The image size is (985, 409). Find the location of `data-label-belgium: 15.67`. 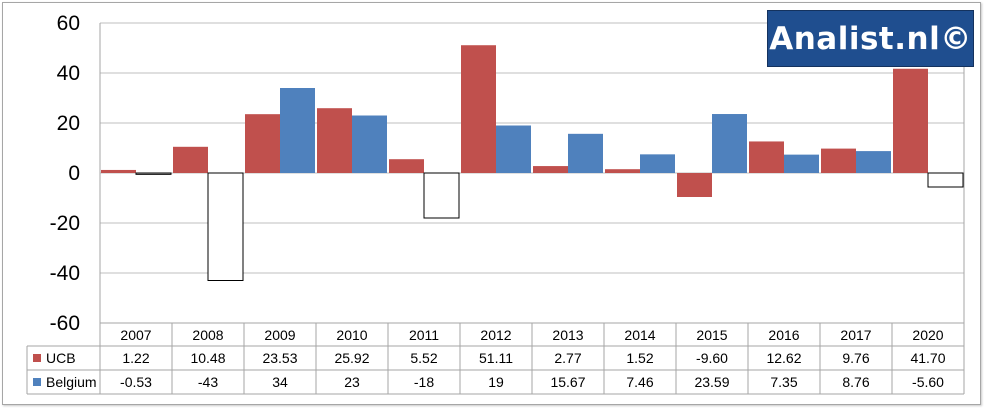

data-label-belgium: 15.67 is located at coordinates (567, 382).